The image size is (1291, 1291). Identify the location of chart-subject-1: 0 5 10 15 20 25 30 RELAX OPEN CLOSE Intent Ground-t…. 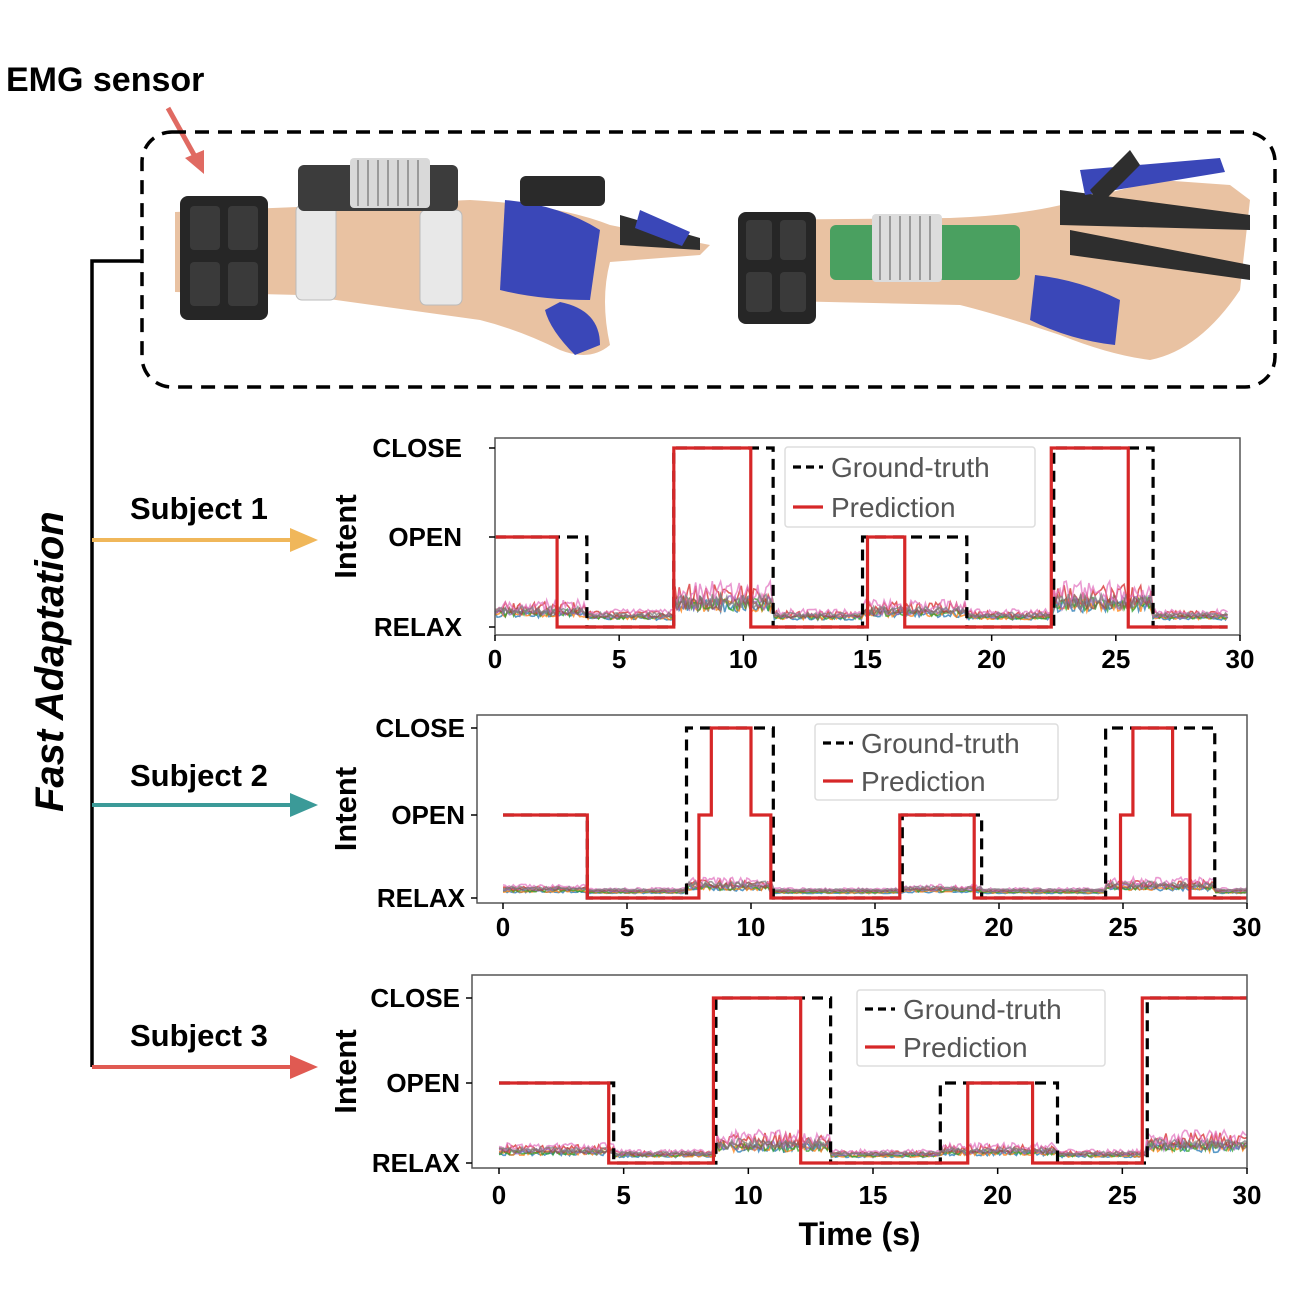
(791, 553).